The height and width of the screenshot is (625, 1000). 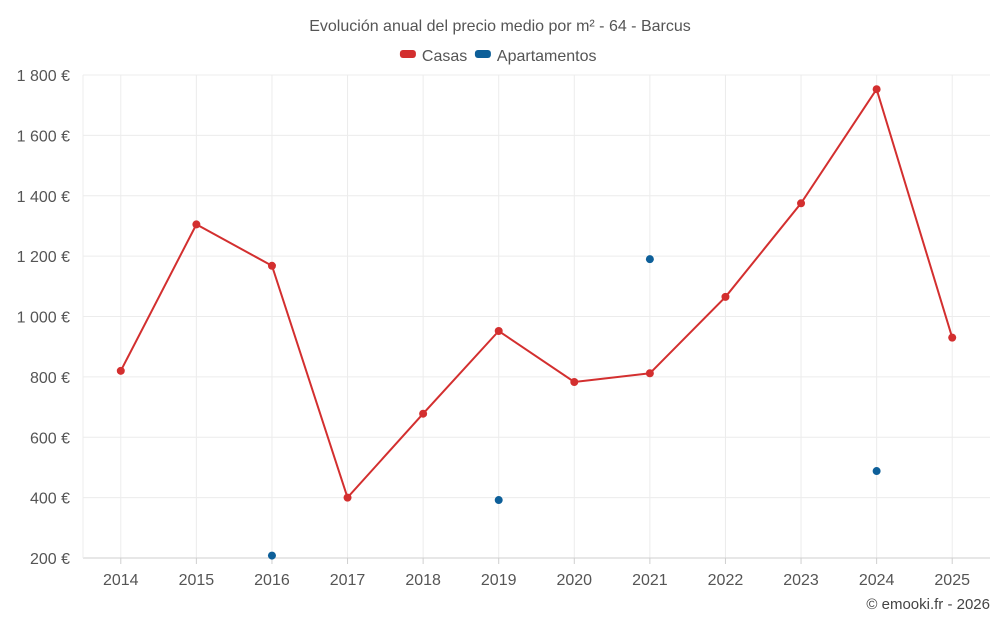 I want to click on x-tick-label: 2018, so click(x=423, y=580).